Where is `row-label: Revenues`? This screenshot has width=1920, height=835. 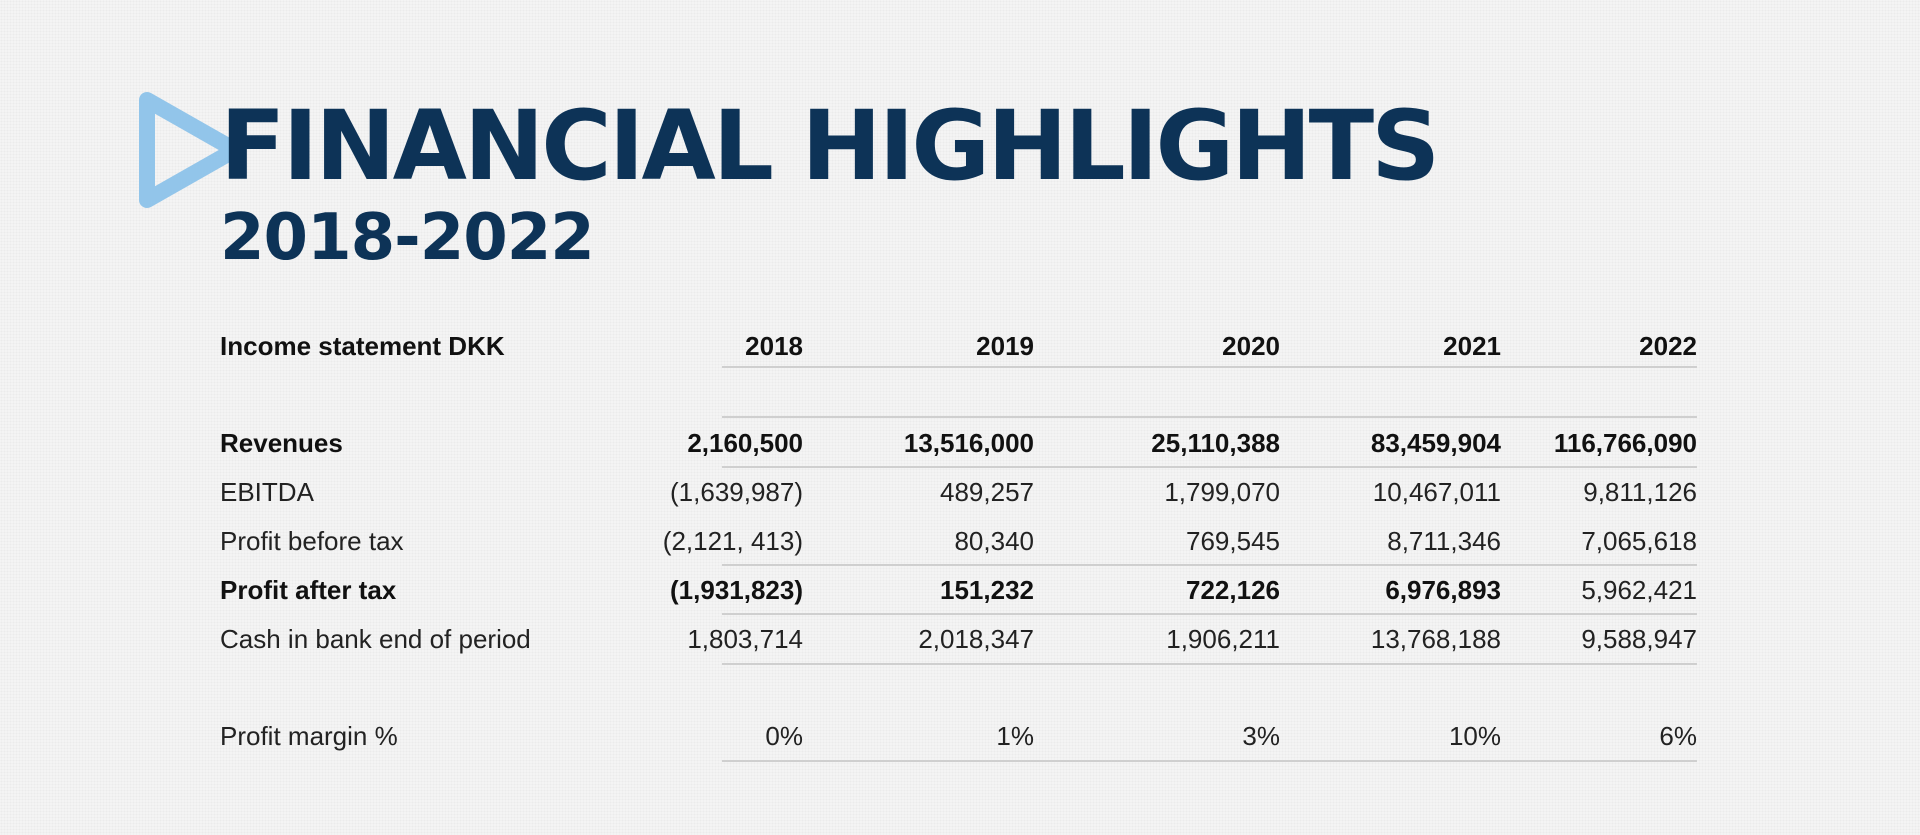 row-label: Revenues is located at coordinates (281, 443).